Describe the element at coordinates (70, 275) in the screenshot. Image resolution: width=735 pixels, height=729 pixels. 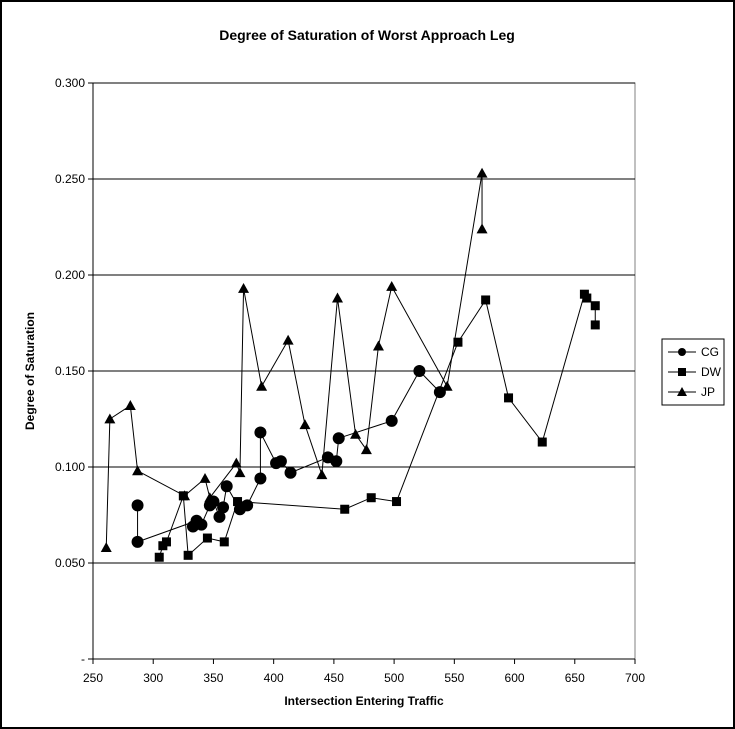
I see `y-tick-label: 0.200` at that location.